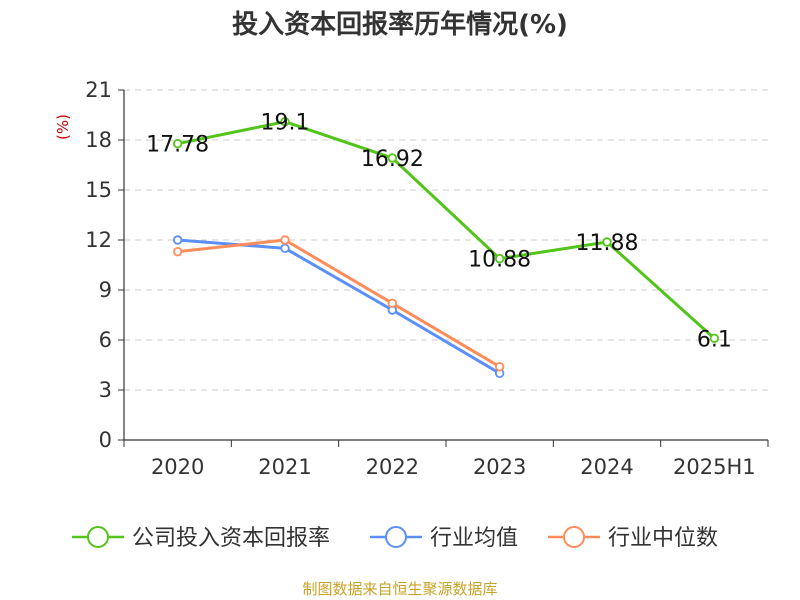  I want to click on x-tick-label: 2023, so click(499, 467).